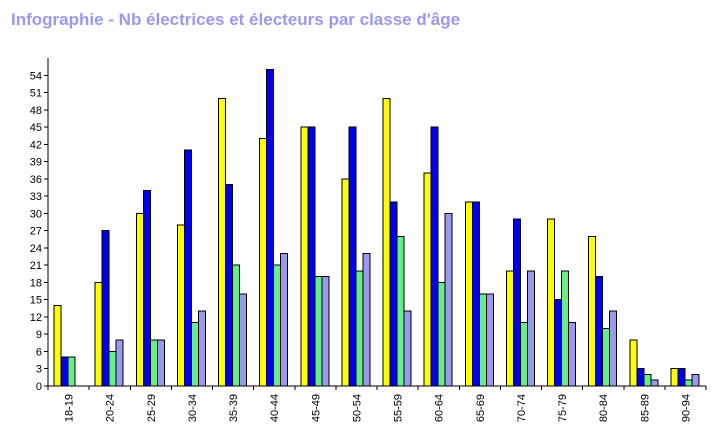 This screenshot has width=728, height=429. What do you see at coordinates (345, 282) in the screenshot?
I see `bar-50-54-s1` at bounding box center [345, 282].